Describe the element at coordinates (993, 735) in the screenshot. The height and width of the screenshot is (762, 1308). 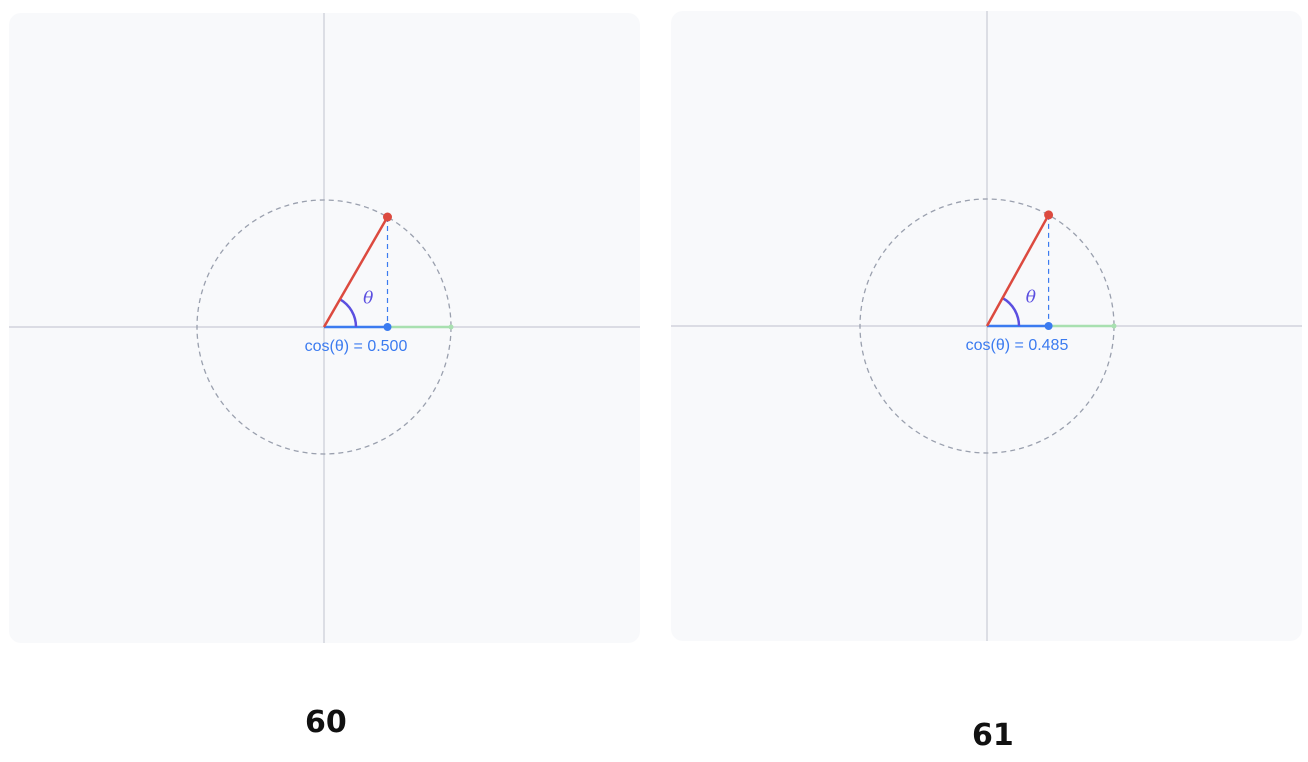
I see `frame-number-label: 61` at that location.